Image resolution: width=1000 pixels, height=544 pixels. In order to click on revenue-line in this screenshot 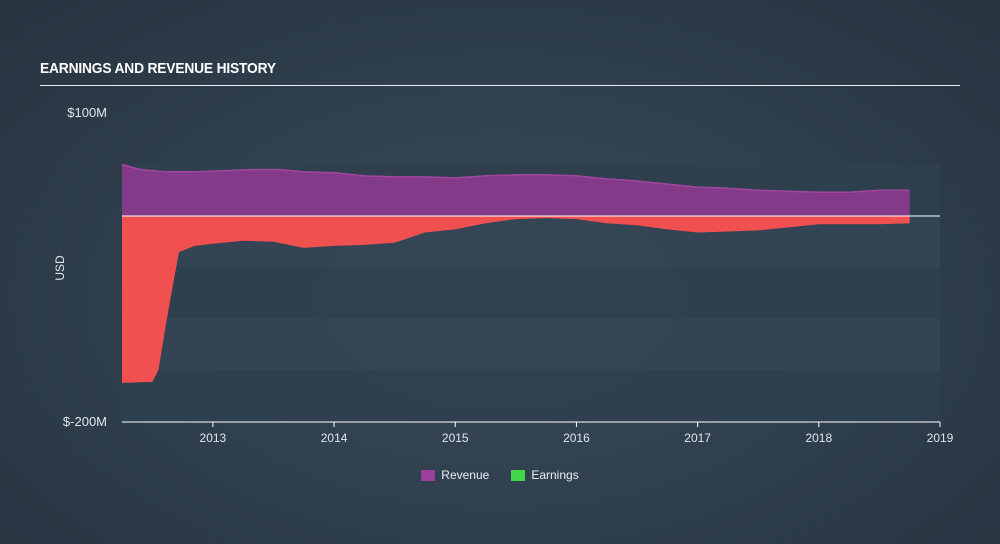, I will do `click(515, 178)`.